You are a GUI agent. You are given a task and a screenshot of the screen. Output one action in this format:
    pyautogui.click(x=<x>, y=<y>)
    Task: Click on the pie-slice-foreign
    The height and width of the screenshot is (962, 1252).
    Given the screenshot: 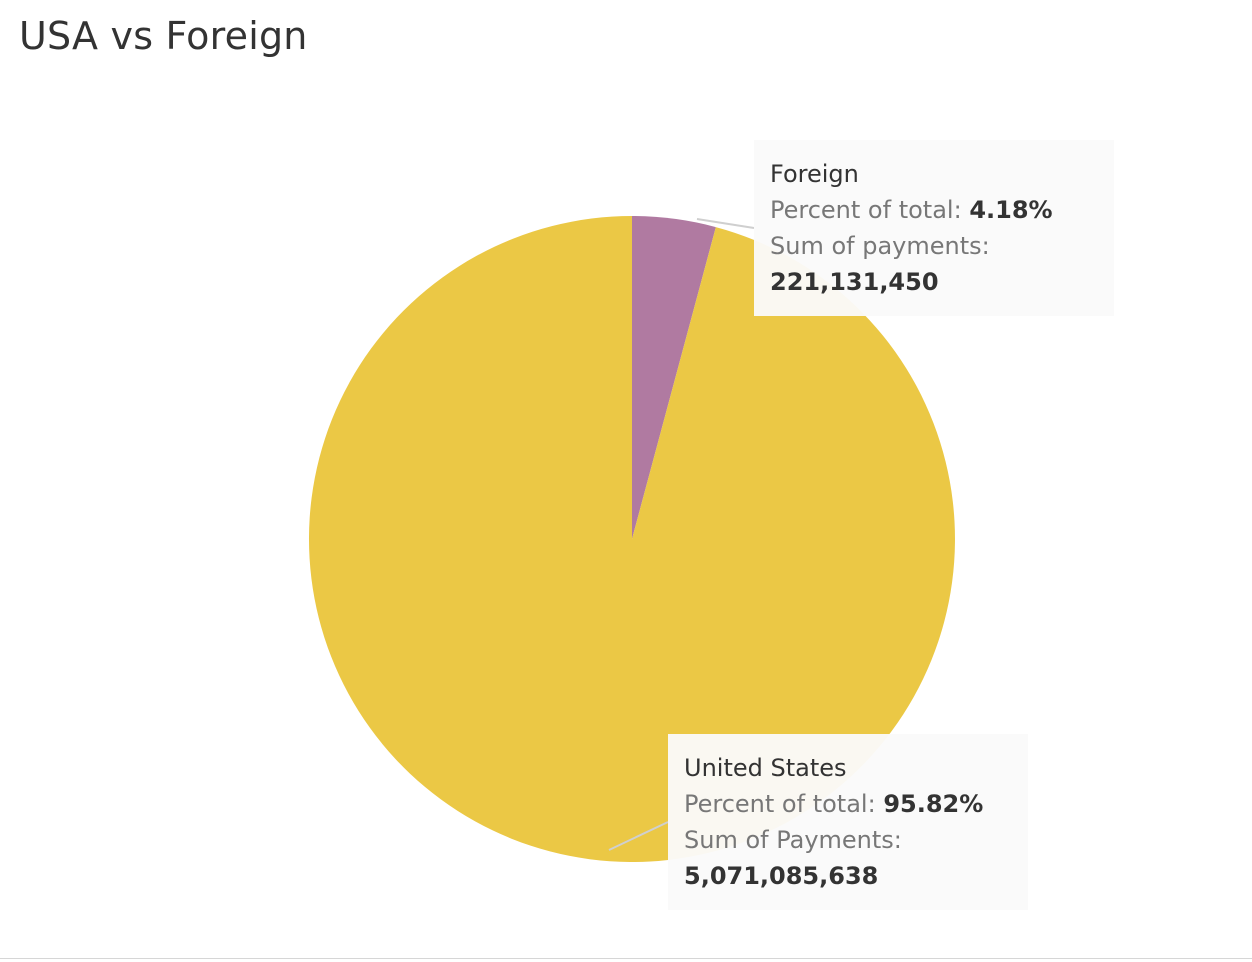 What is the action you would take?
    pyautogui.click(x=674, y=377)
    